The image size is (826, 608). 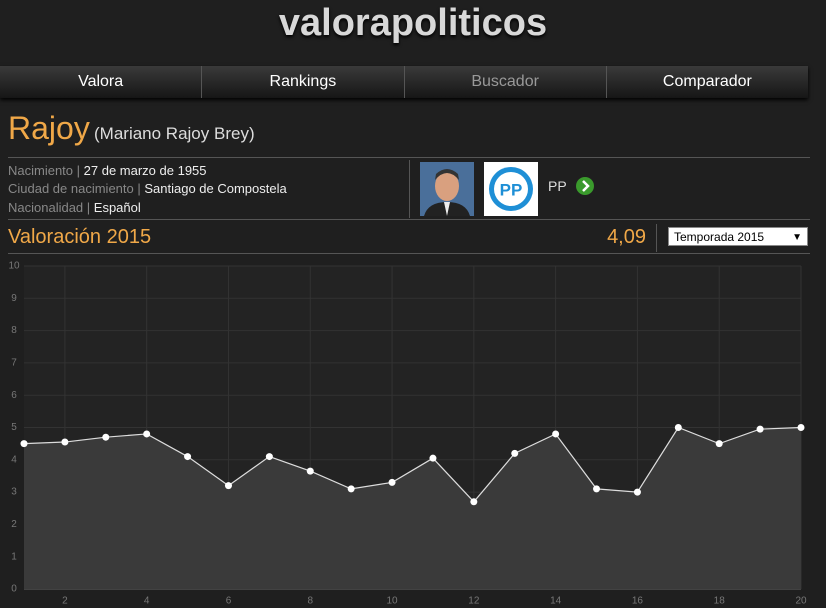 I want to click on x-tick-label: 14, so click(x=556, y=601).